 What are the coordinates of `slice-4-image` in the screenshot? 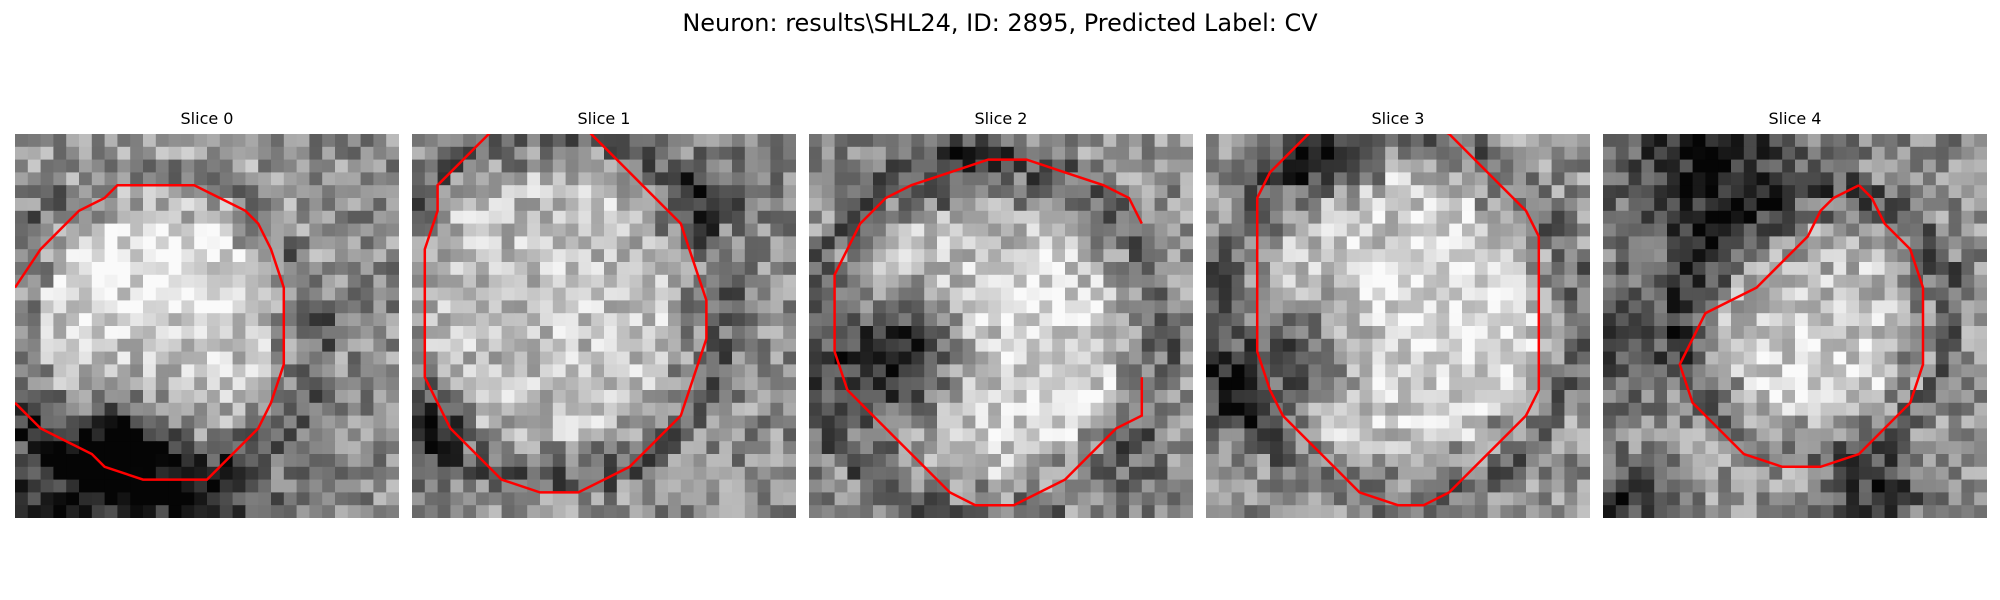 It's located at (1795, 326).